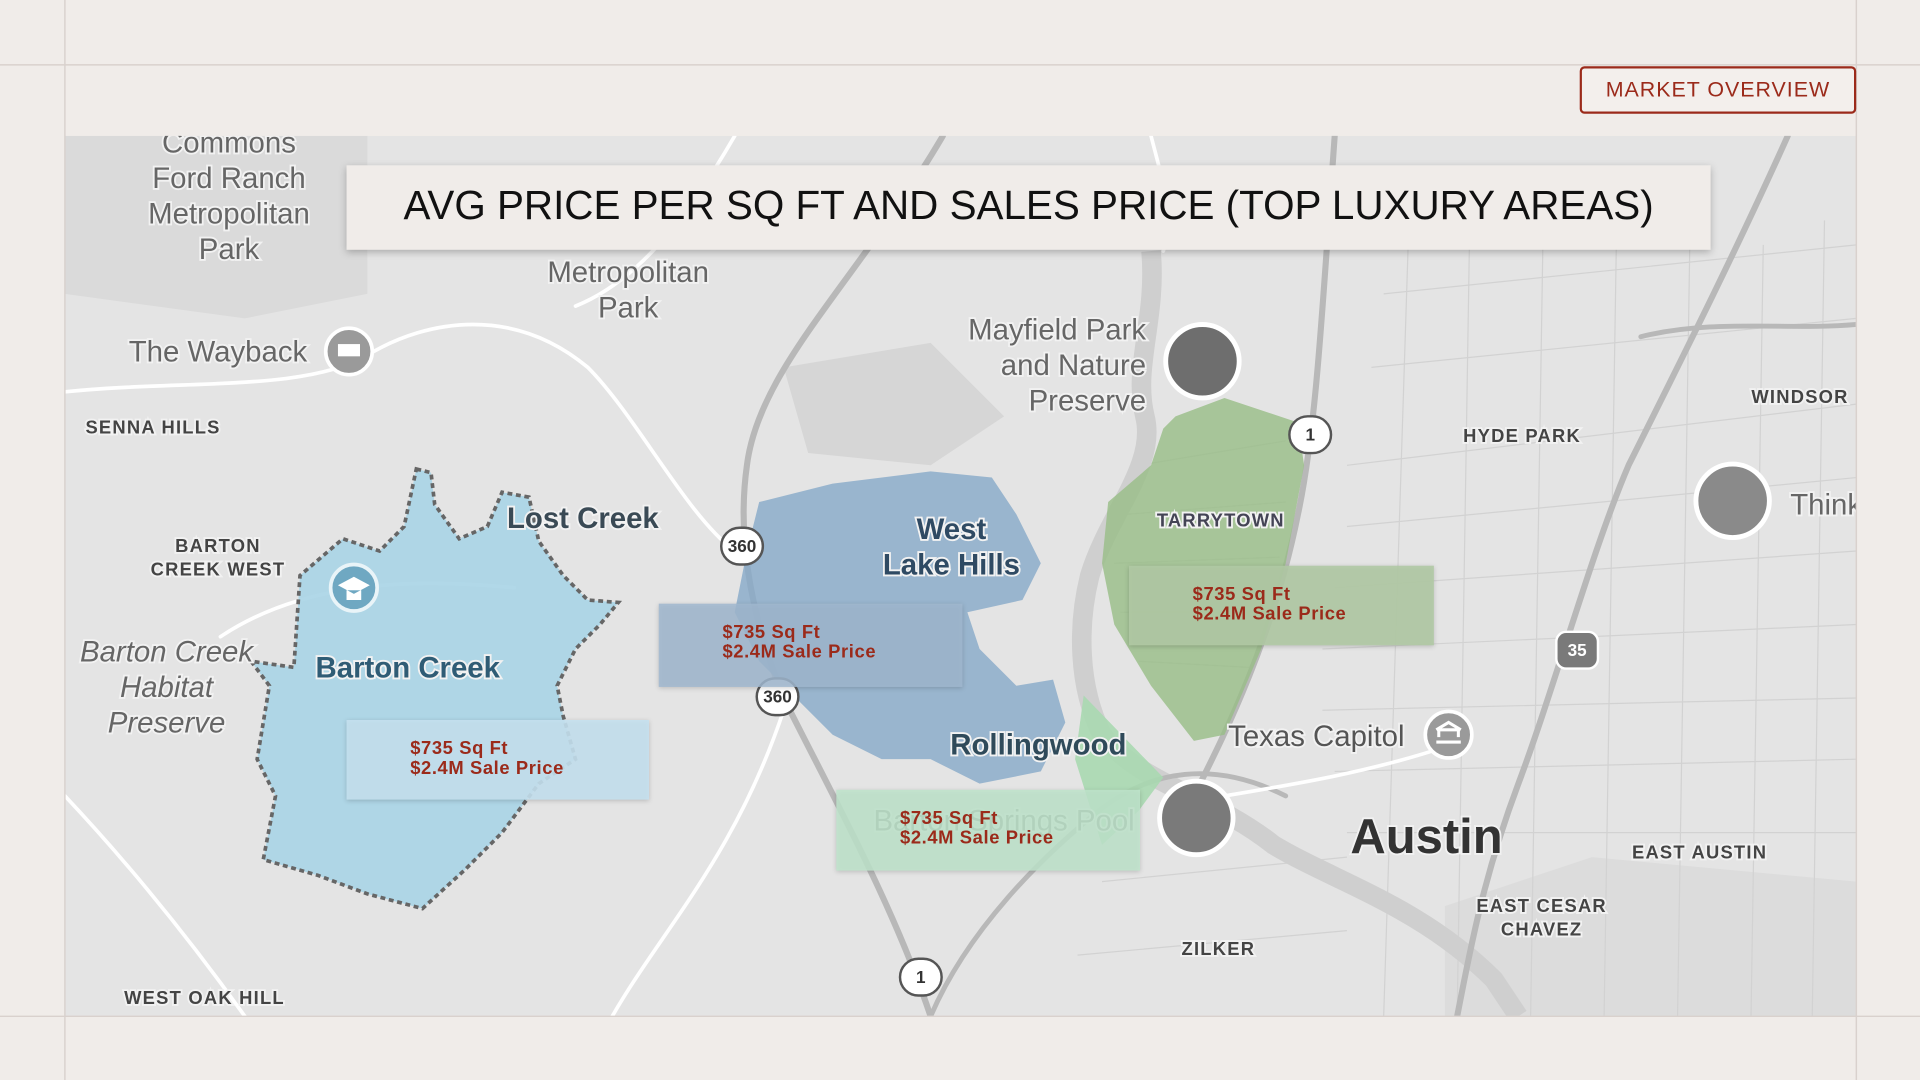  Describe the element at coordinates (1219, 948) in the screenshot. I see `map-label: ZILKER` at that location.